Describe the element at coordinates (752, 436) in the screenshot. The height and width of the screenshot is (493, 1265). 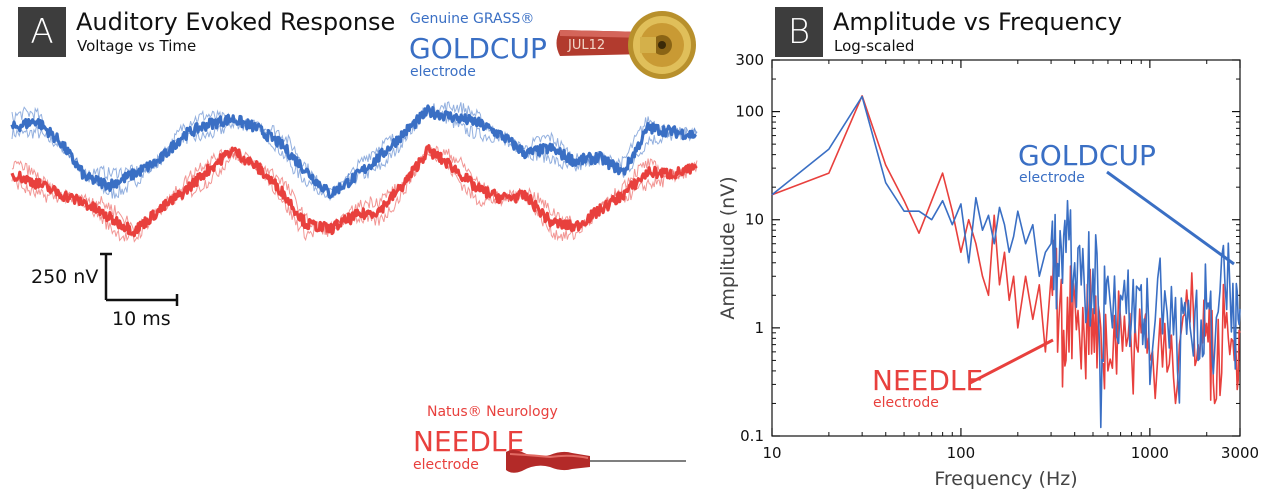
I see `y-tick-label: 0.1` at that location.